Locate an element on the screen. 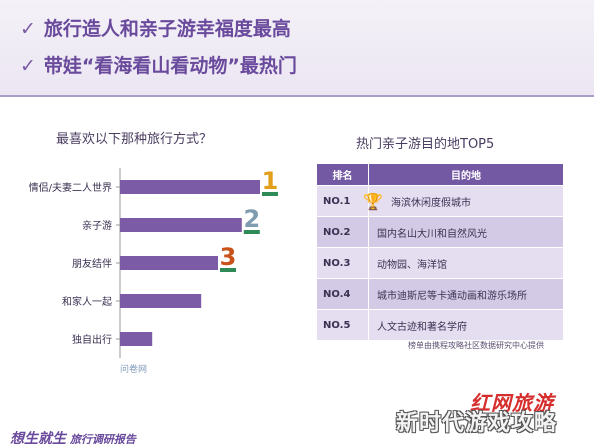  dest-cell: 动物园、海洋馆 is located at coordinates (466, 263).